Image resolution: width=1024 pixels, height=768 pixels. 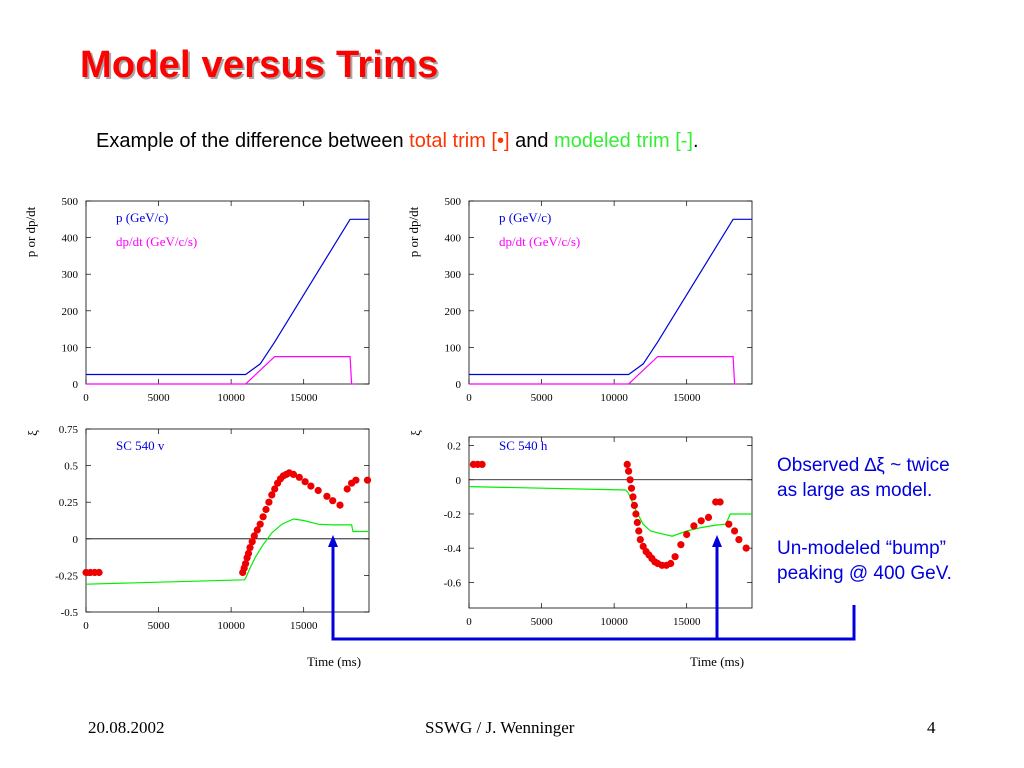 What do you see at coordinates (523, 445) in the screenshot?
I see `plot-label: SC 540 h` at bounding box center [523, 445].